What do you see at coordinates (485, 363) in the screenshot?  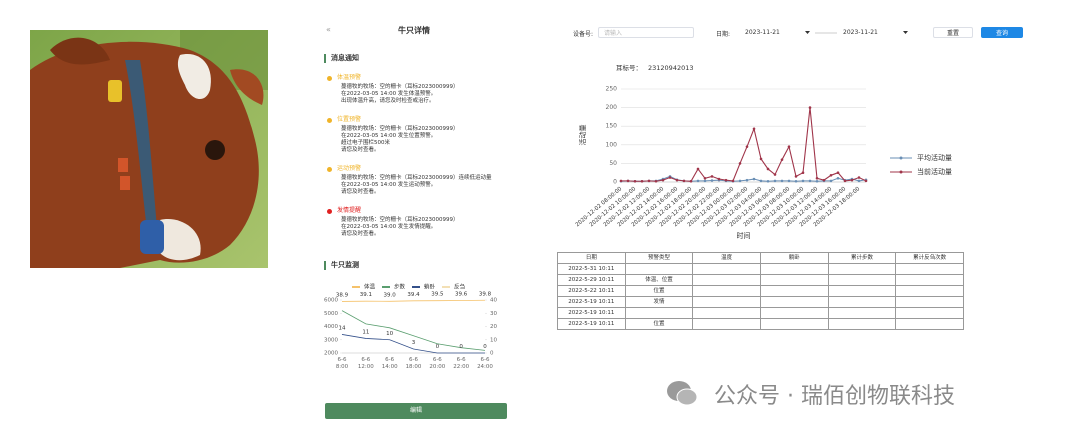 I see `x-tick-label: 6-6 24:00` at bounding box center [485, 363].